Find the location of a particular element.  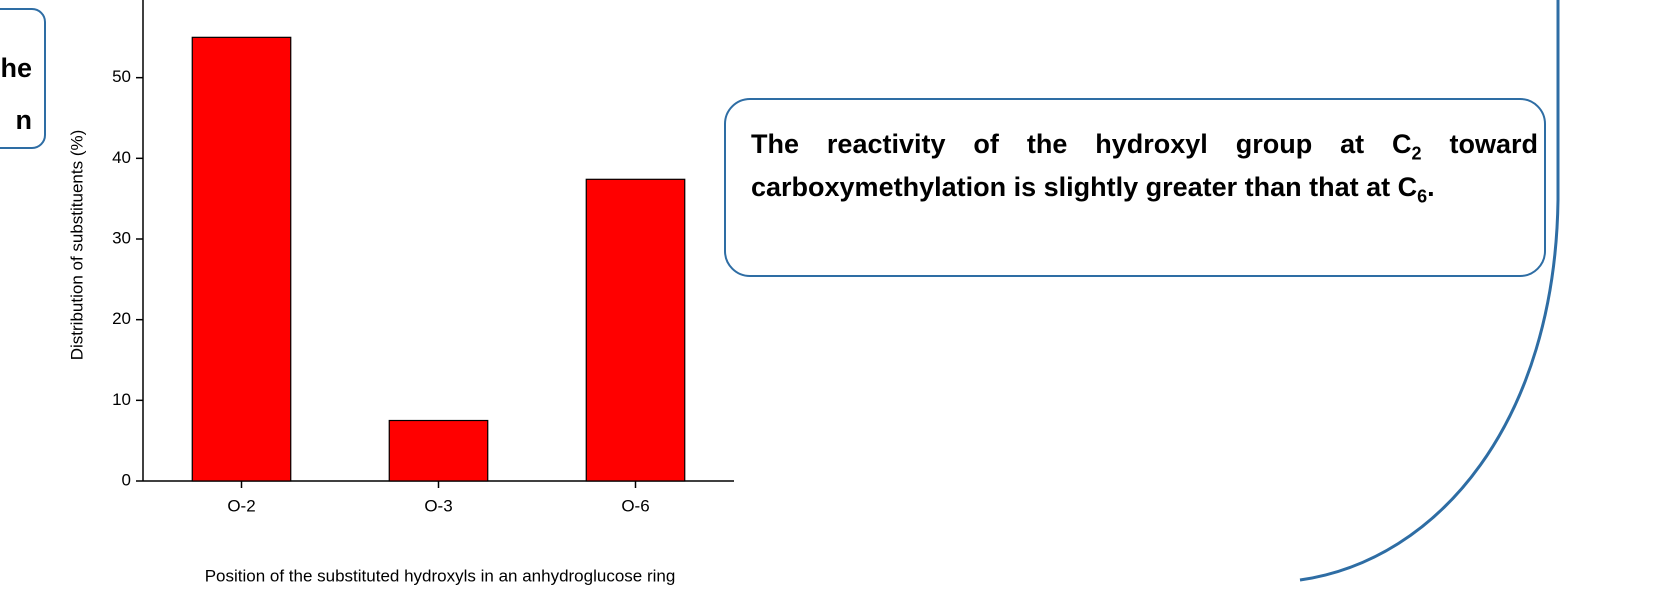

y-tick-label: 10 is located at coordinates (121, 399).